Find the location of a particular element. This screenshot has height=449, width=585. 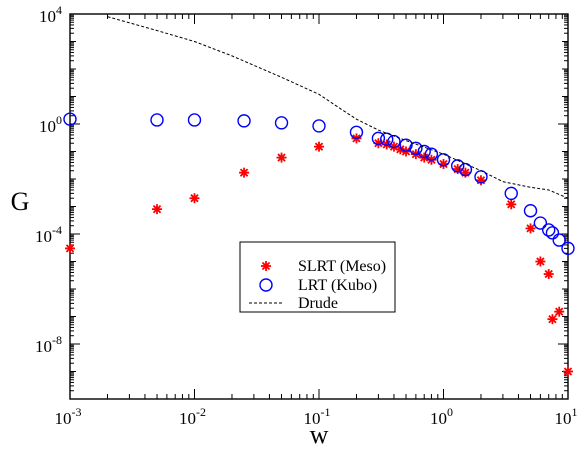

x-tick-label: 10⁻² is located at coordinates (192, 416).